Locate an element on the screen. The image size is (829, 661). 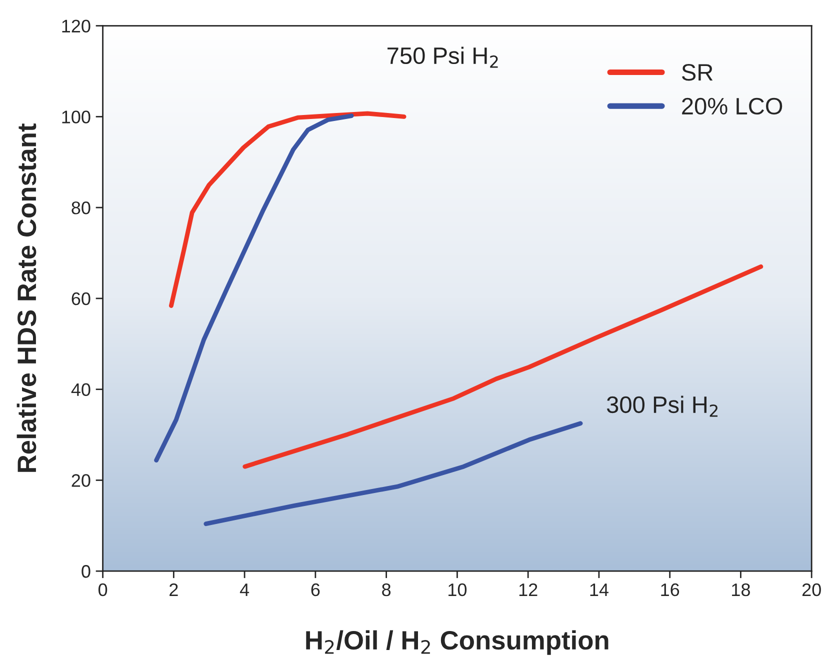
x-tick-label: 2 is located at coordinates (174, 589).